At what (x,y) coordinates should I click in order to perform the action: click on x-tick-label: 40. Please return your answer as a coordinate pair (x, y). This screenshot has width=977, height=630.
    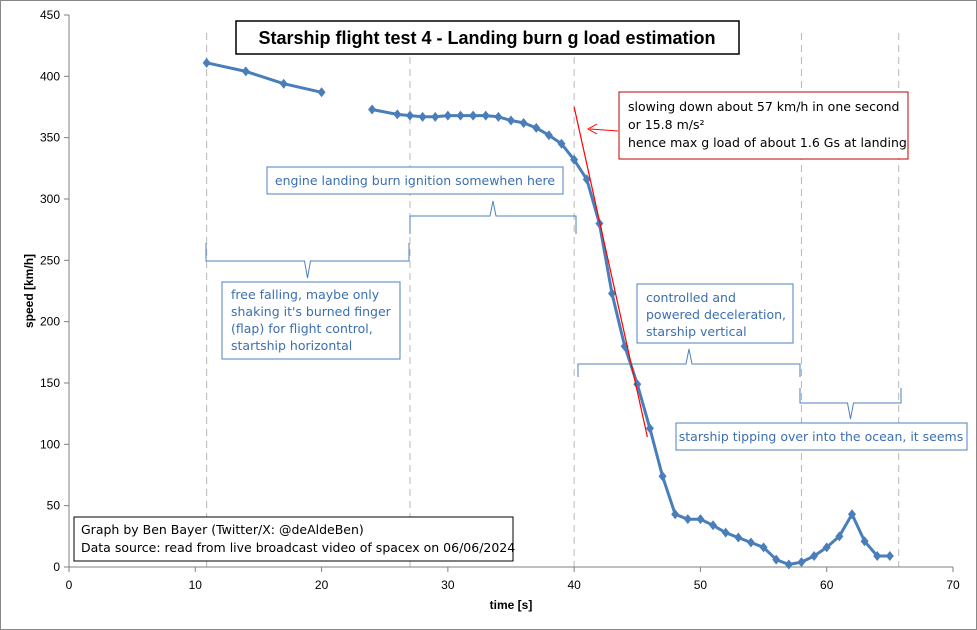
    Looking at the image, I should click on (574, 585).